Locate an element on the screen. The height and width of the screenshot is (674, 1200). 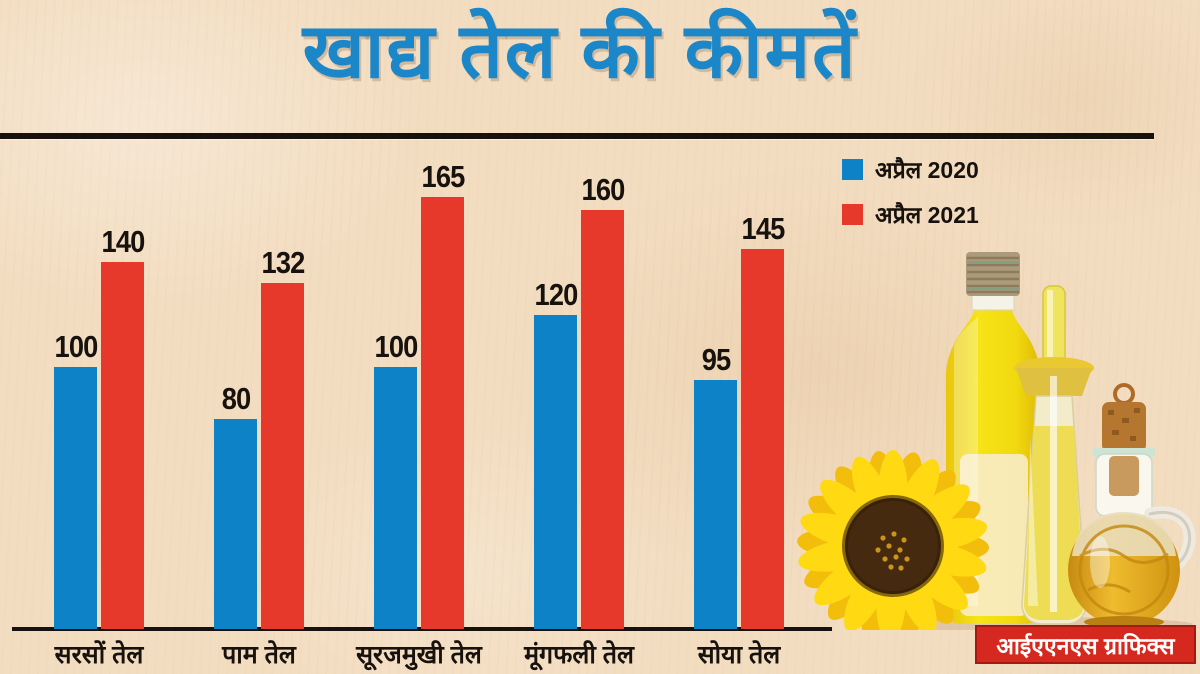
bar-value-apr-2021-groundnut-oil: 160 is located at coordinates (603, 189).